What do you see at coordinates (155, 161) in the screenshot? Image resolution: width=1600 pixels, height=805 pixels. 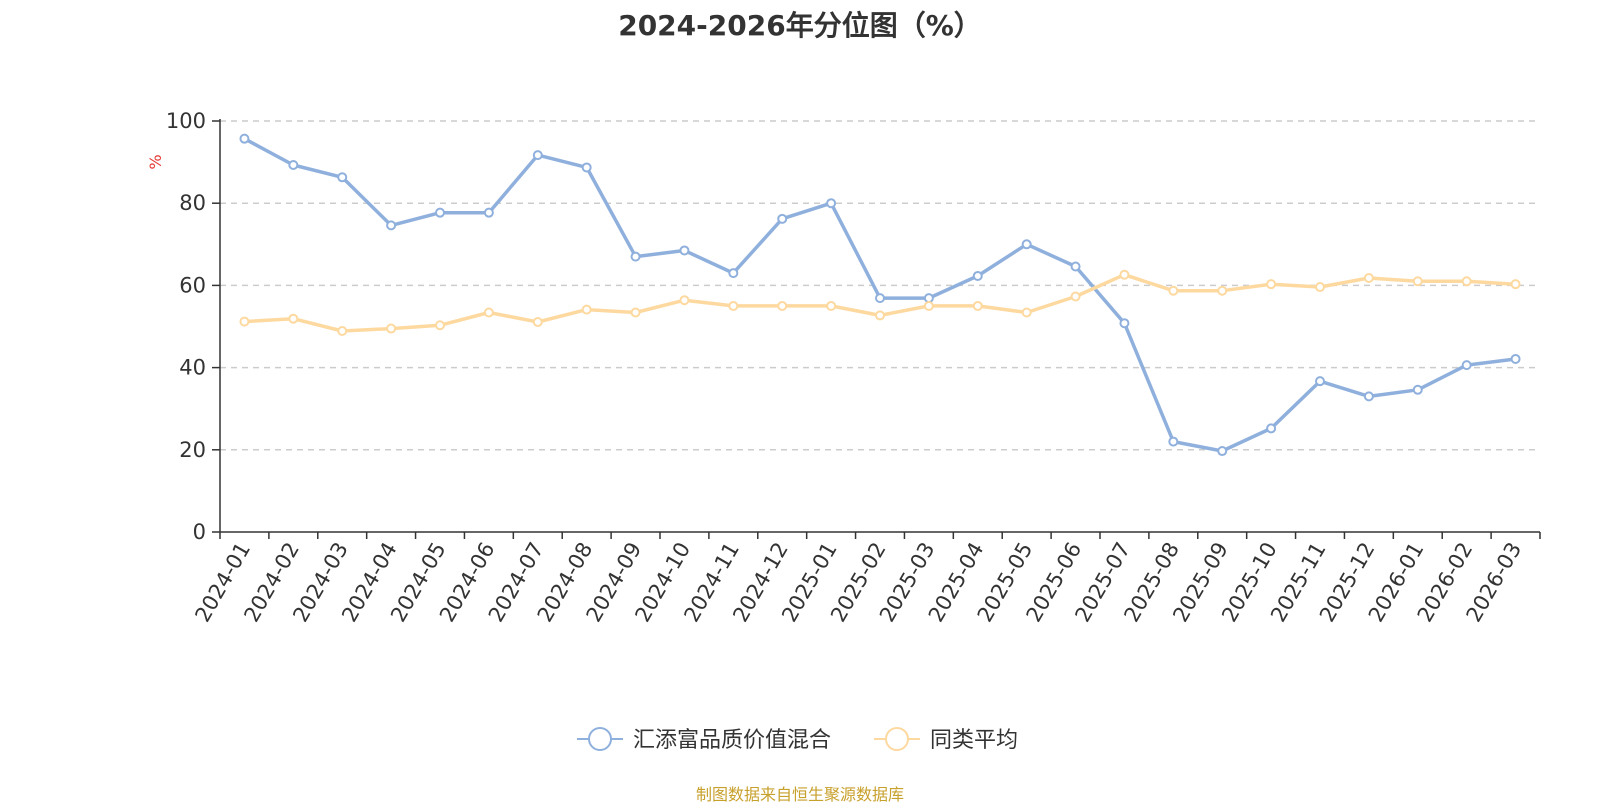 I see `y-axis-unit-label: %` at bounding box center [155, 161].